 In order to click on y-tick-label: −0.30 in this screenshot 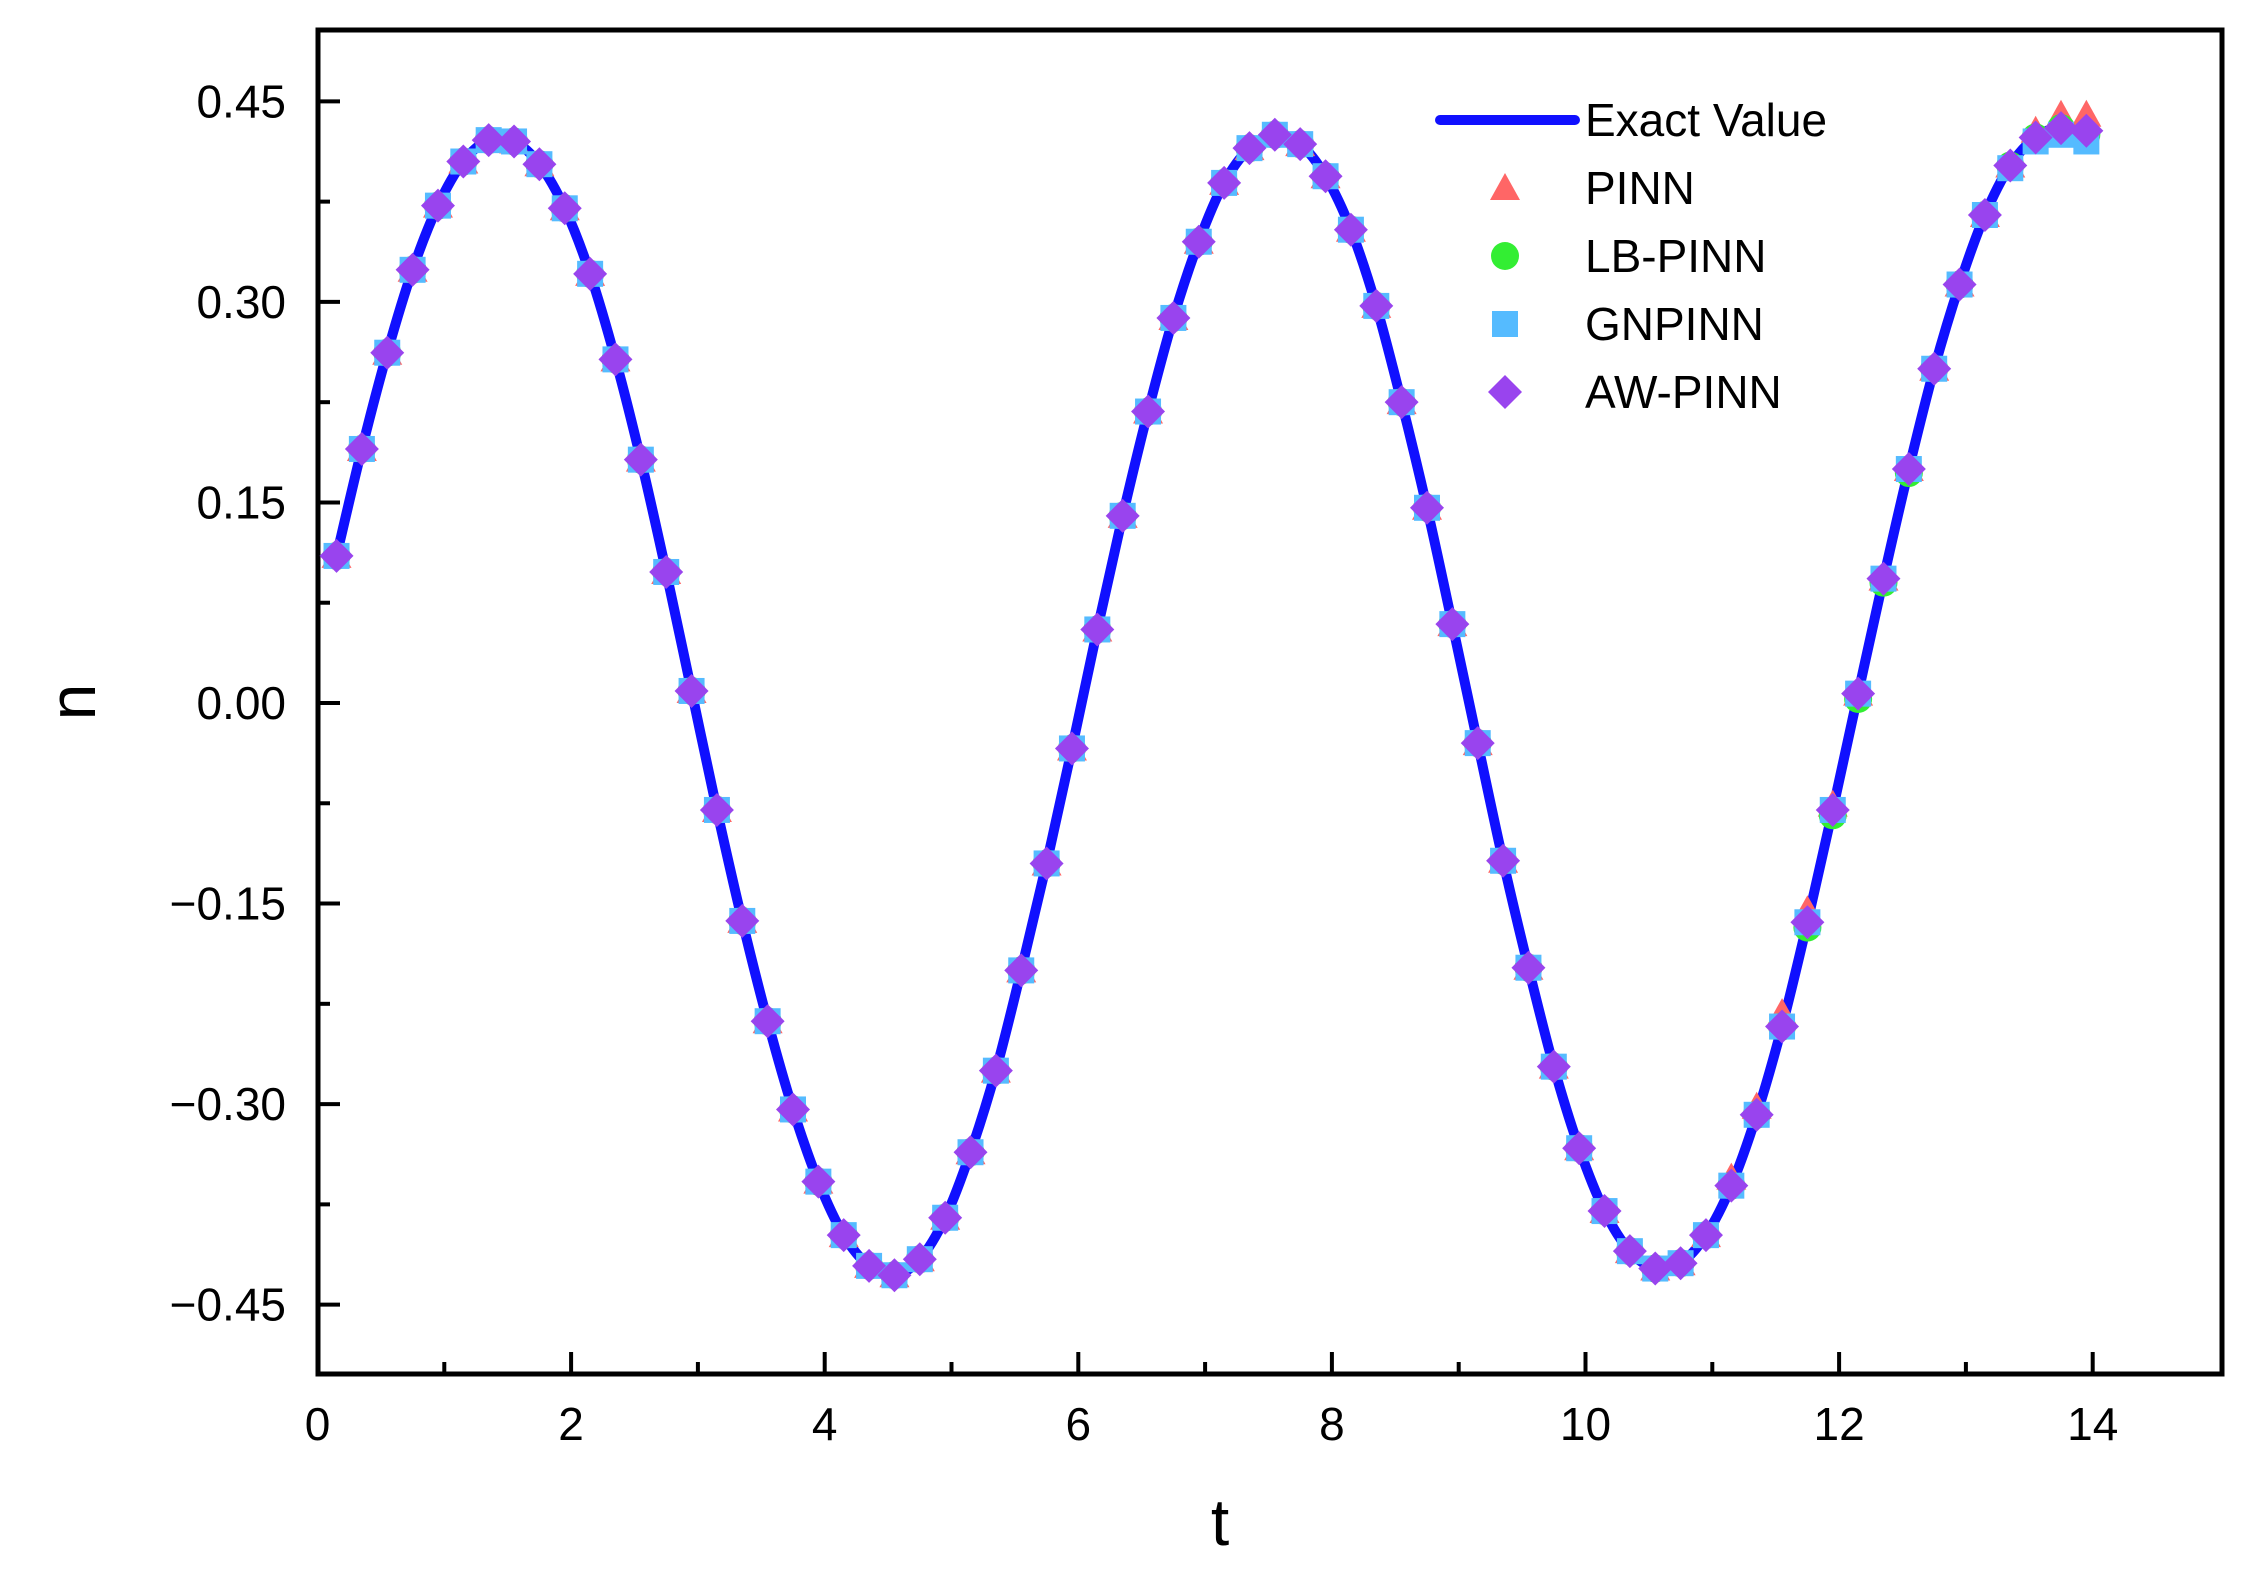, I will do `click(228, 1104)`.